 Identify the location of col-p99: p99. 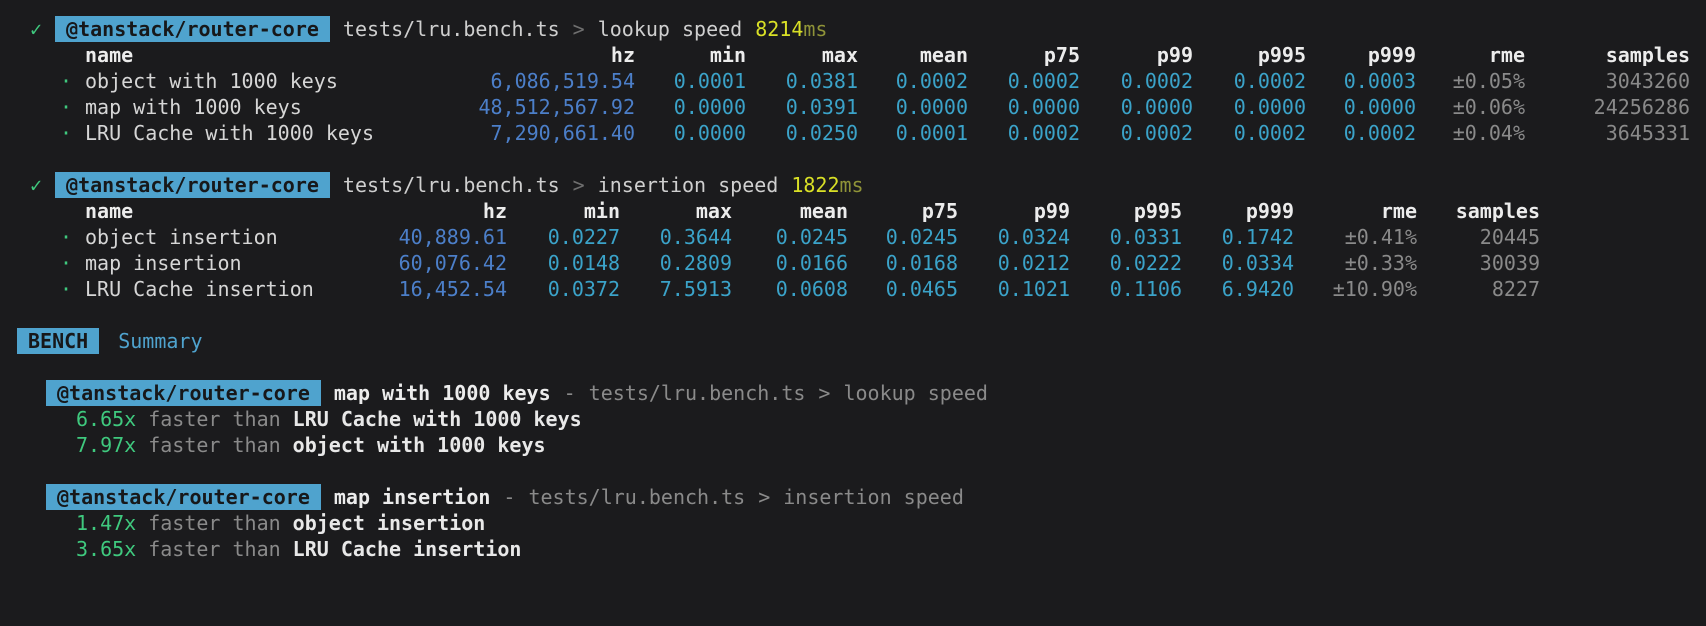
(1174, 55).